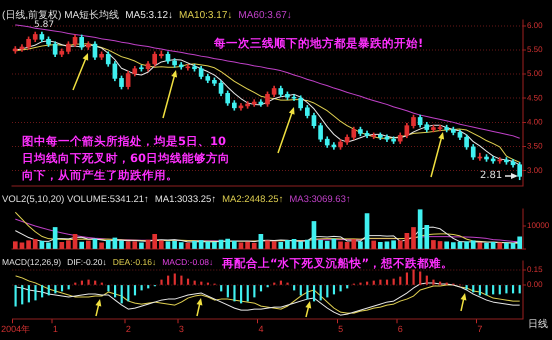 The width and height of the screenshot is (552, 340). I want to click on x-tick-label: 4, so click(261, 329).